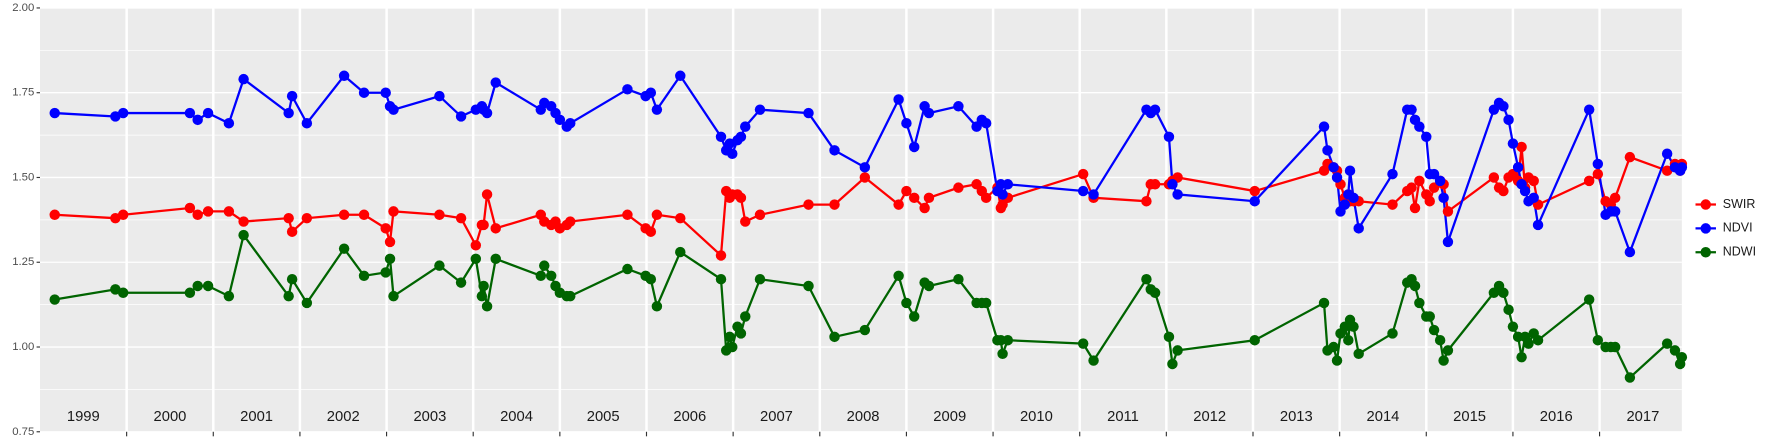 The width and height of the screenshot is (1773, 442). I want to click on legend-label: NDVI, so click(1738, 228).